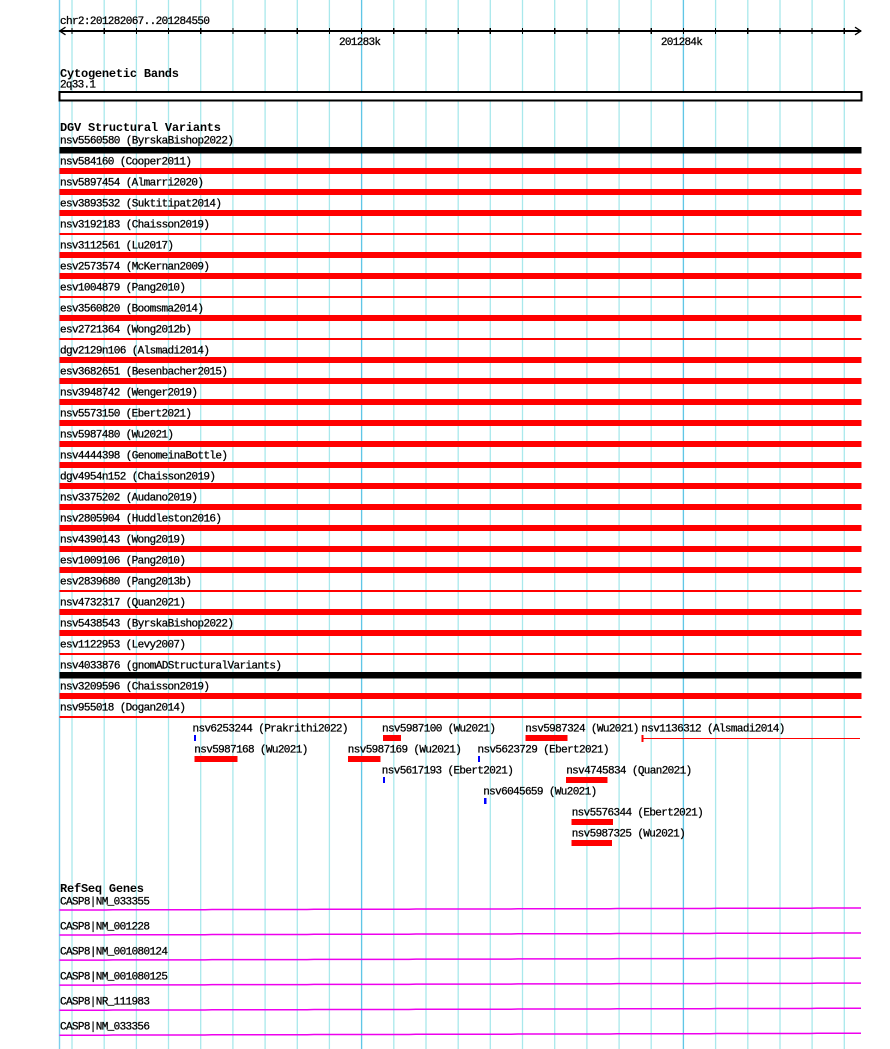  Describe the element at coordinates (405, 751) in the screenshot. I see `svg-text: nsv5987169 (Wu2021)` at that location.